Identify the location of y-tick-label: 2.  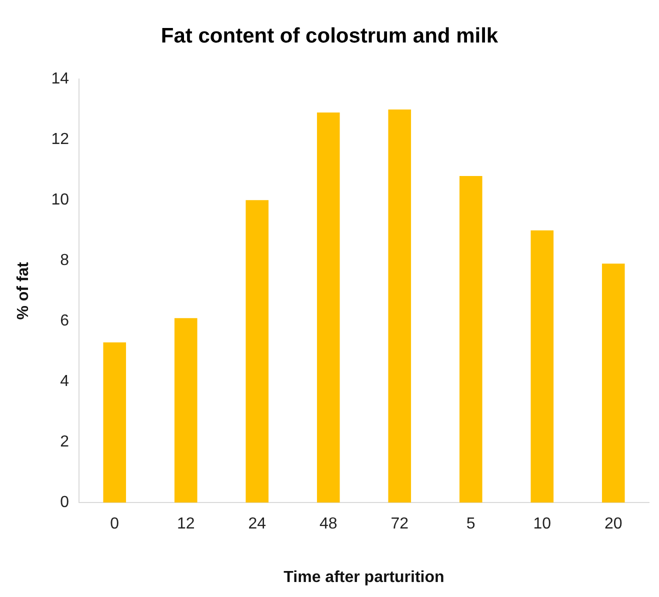
(65, 442).